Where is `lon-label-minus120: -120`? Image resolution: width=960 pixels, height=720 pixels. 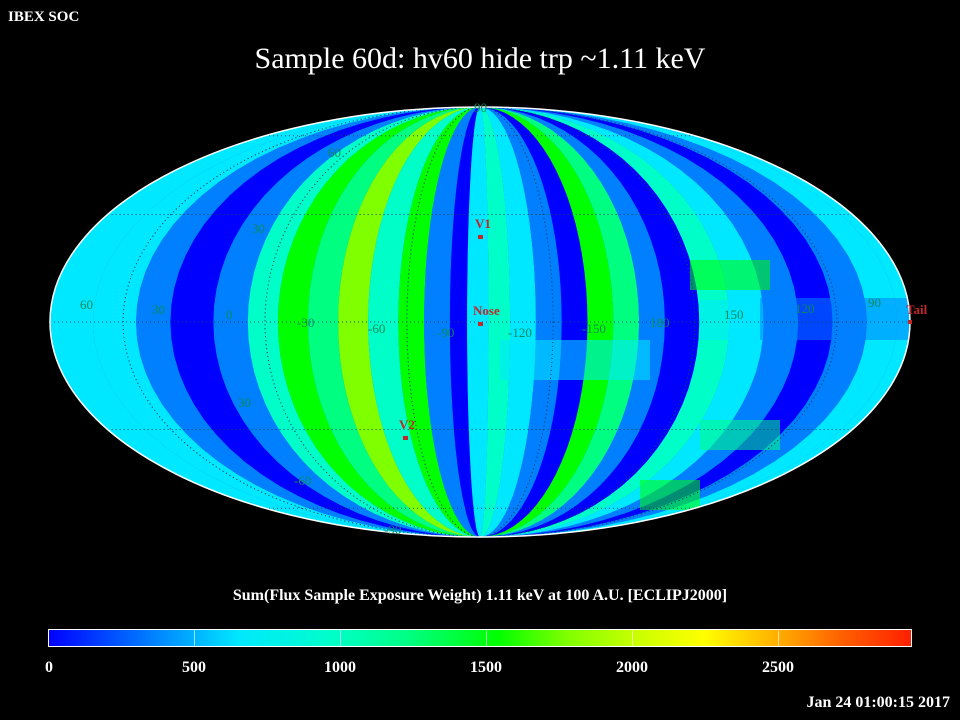
lon-label-minus120: -120 is located at coordinates (520, 332).